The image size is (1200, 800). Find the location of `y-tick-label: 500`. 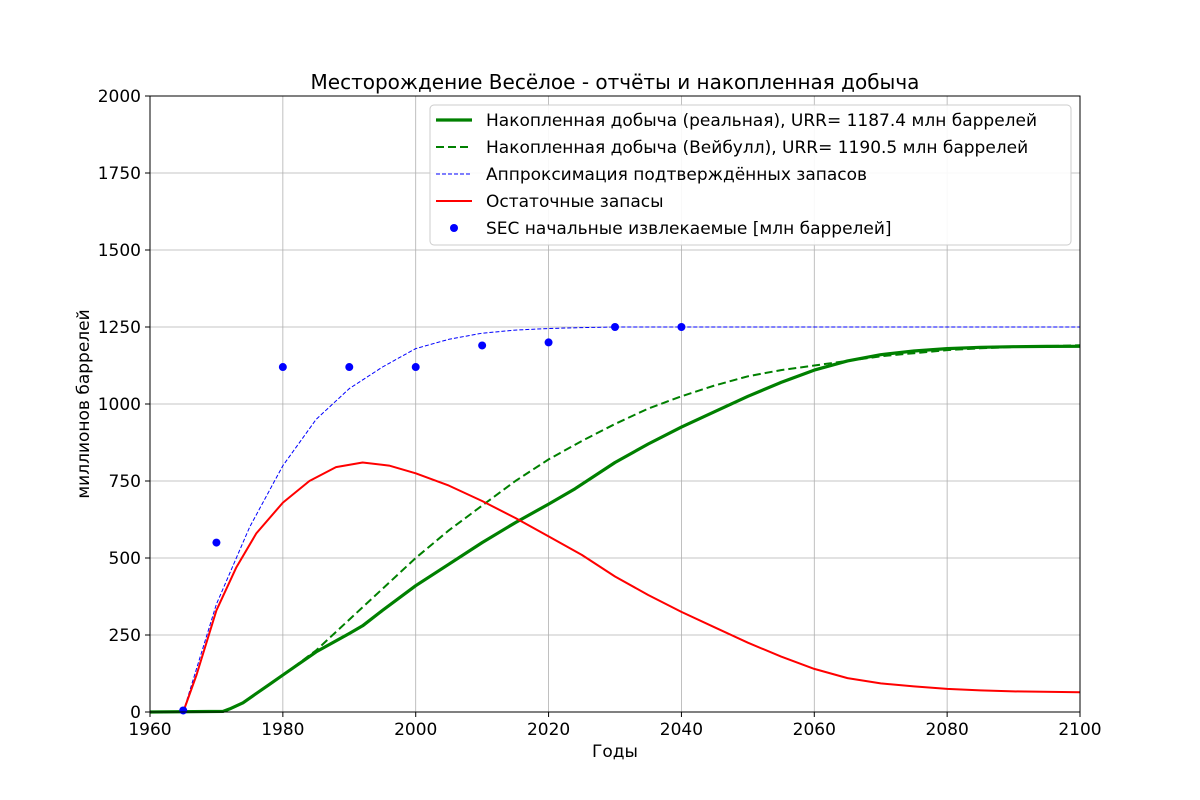

y-tick-label: 500 is located at coordinates (125, 559).